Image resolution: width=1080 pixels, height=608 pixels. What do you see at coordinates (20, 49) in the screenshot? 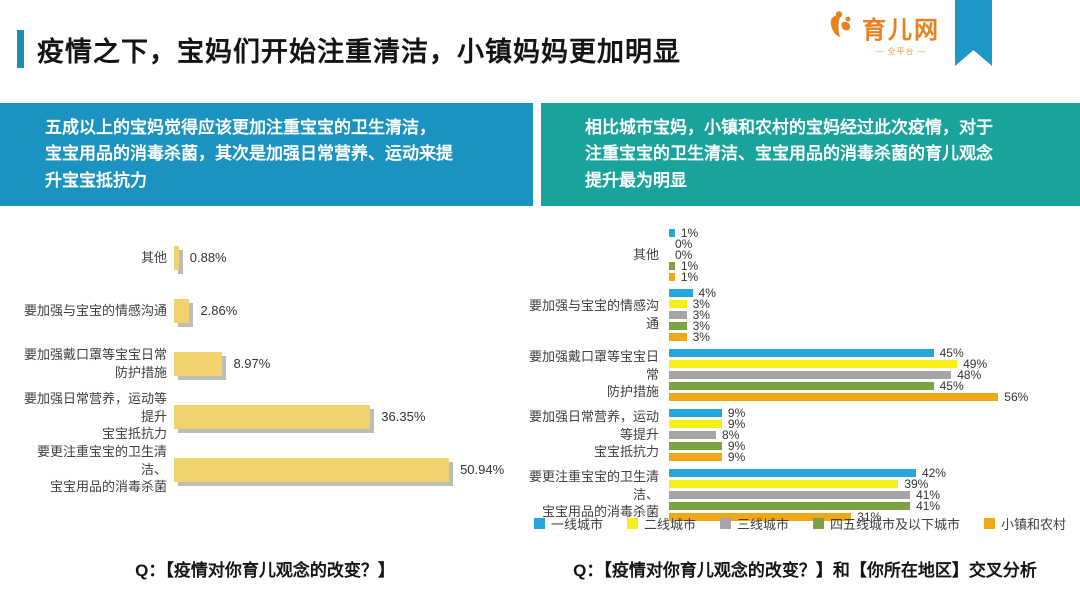
I see `title-accent-bar` at bounding box center [20, 49].